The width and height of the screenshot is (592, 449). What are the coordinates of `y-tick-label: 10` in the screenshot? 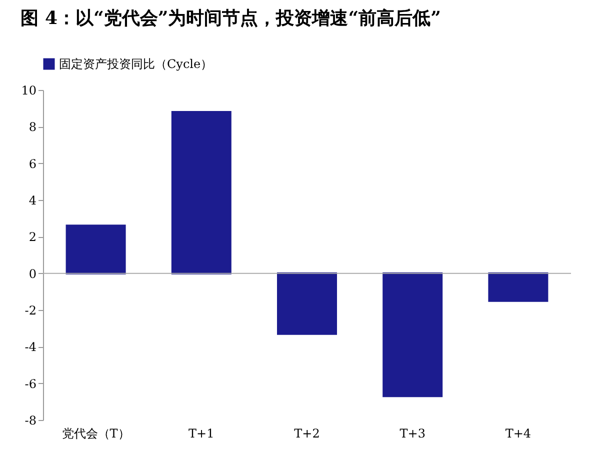 It's located at (28, 91).